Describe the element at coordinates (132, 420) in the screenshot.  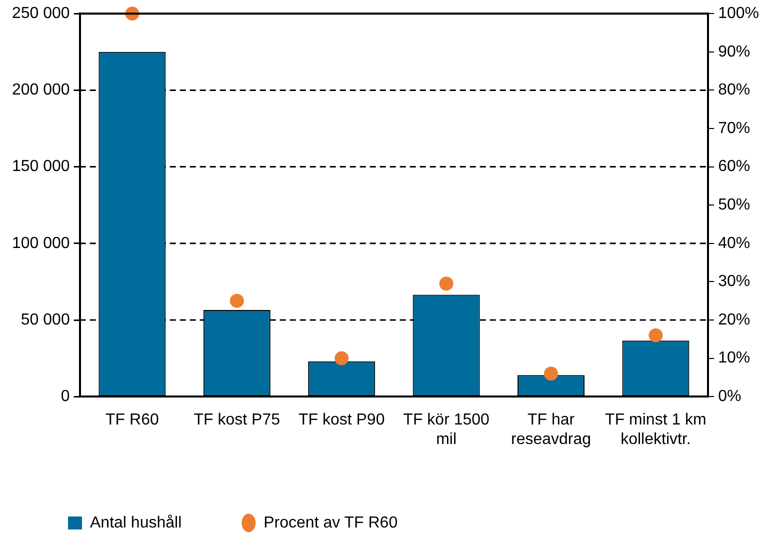
I see `x-tick-label: TF R60` at that location.